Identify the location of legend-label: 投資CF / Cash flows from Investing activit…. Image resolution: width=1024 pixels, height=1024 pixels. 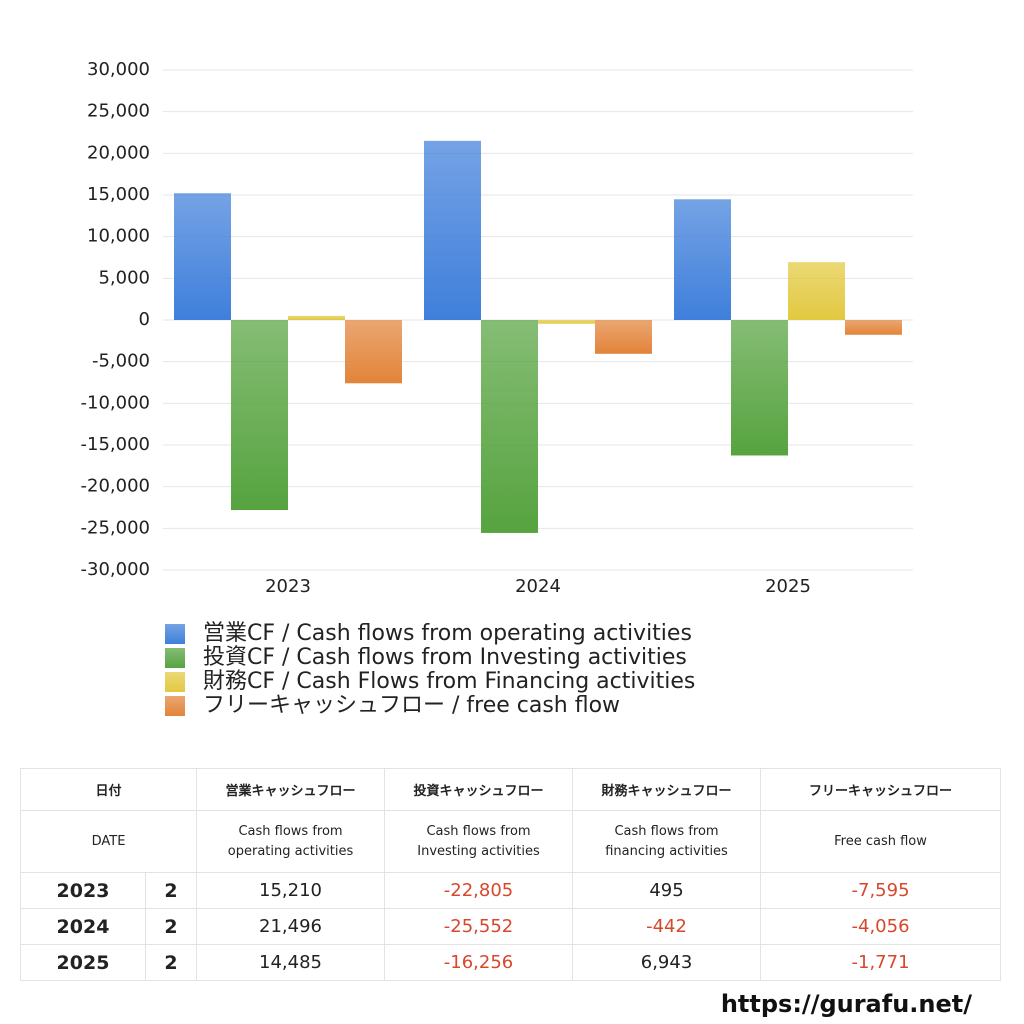
(445, 657).